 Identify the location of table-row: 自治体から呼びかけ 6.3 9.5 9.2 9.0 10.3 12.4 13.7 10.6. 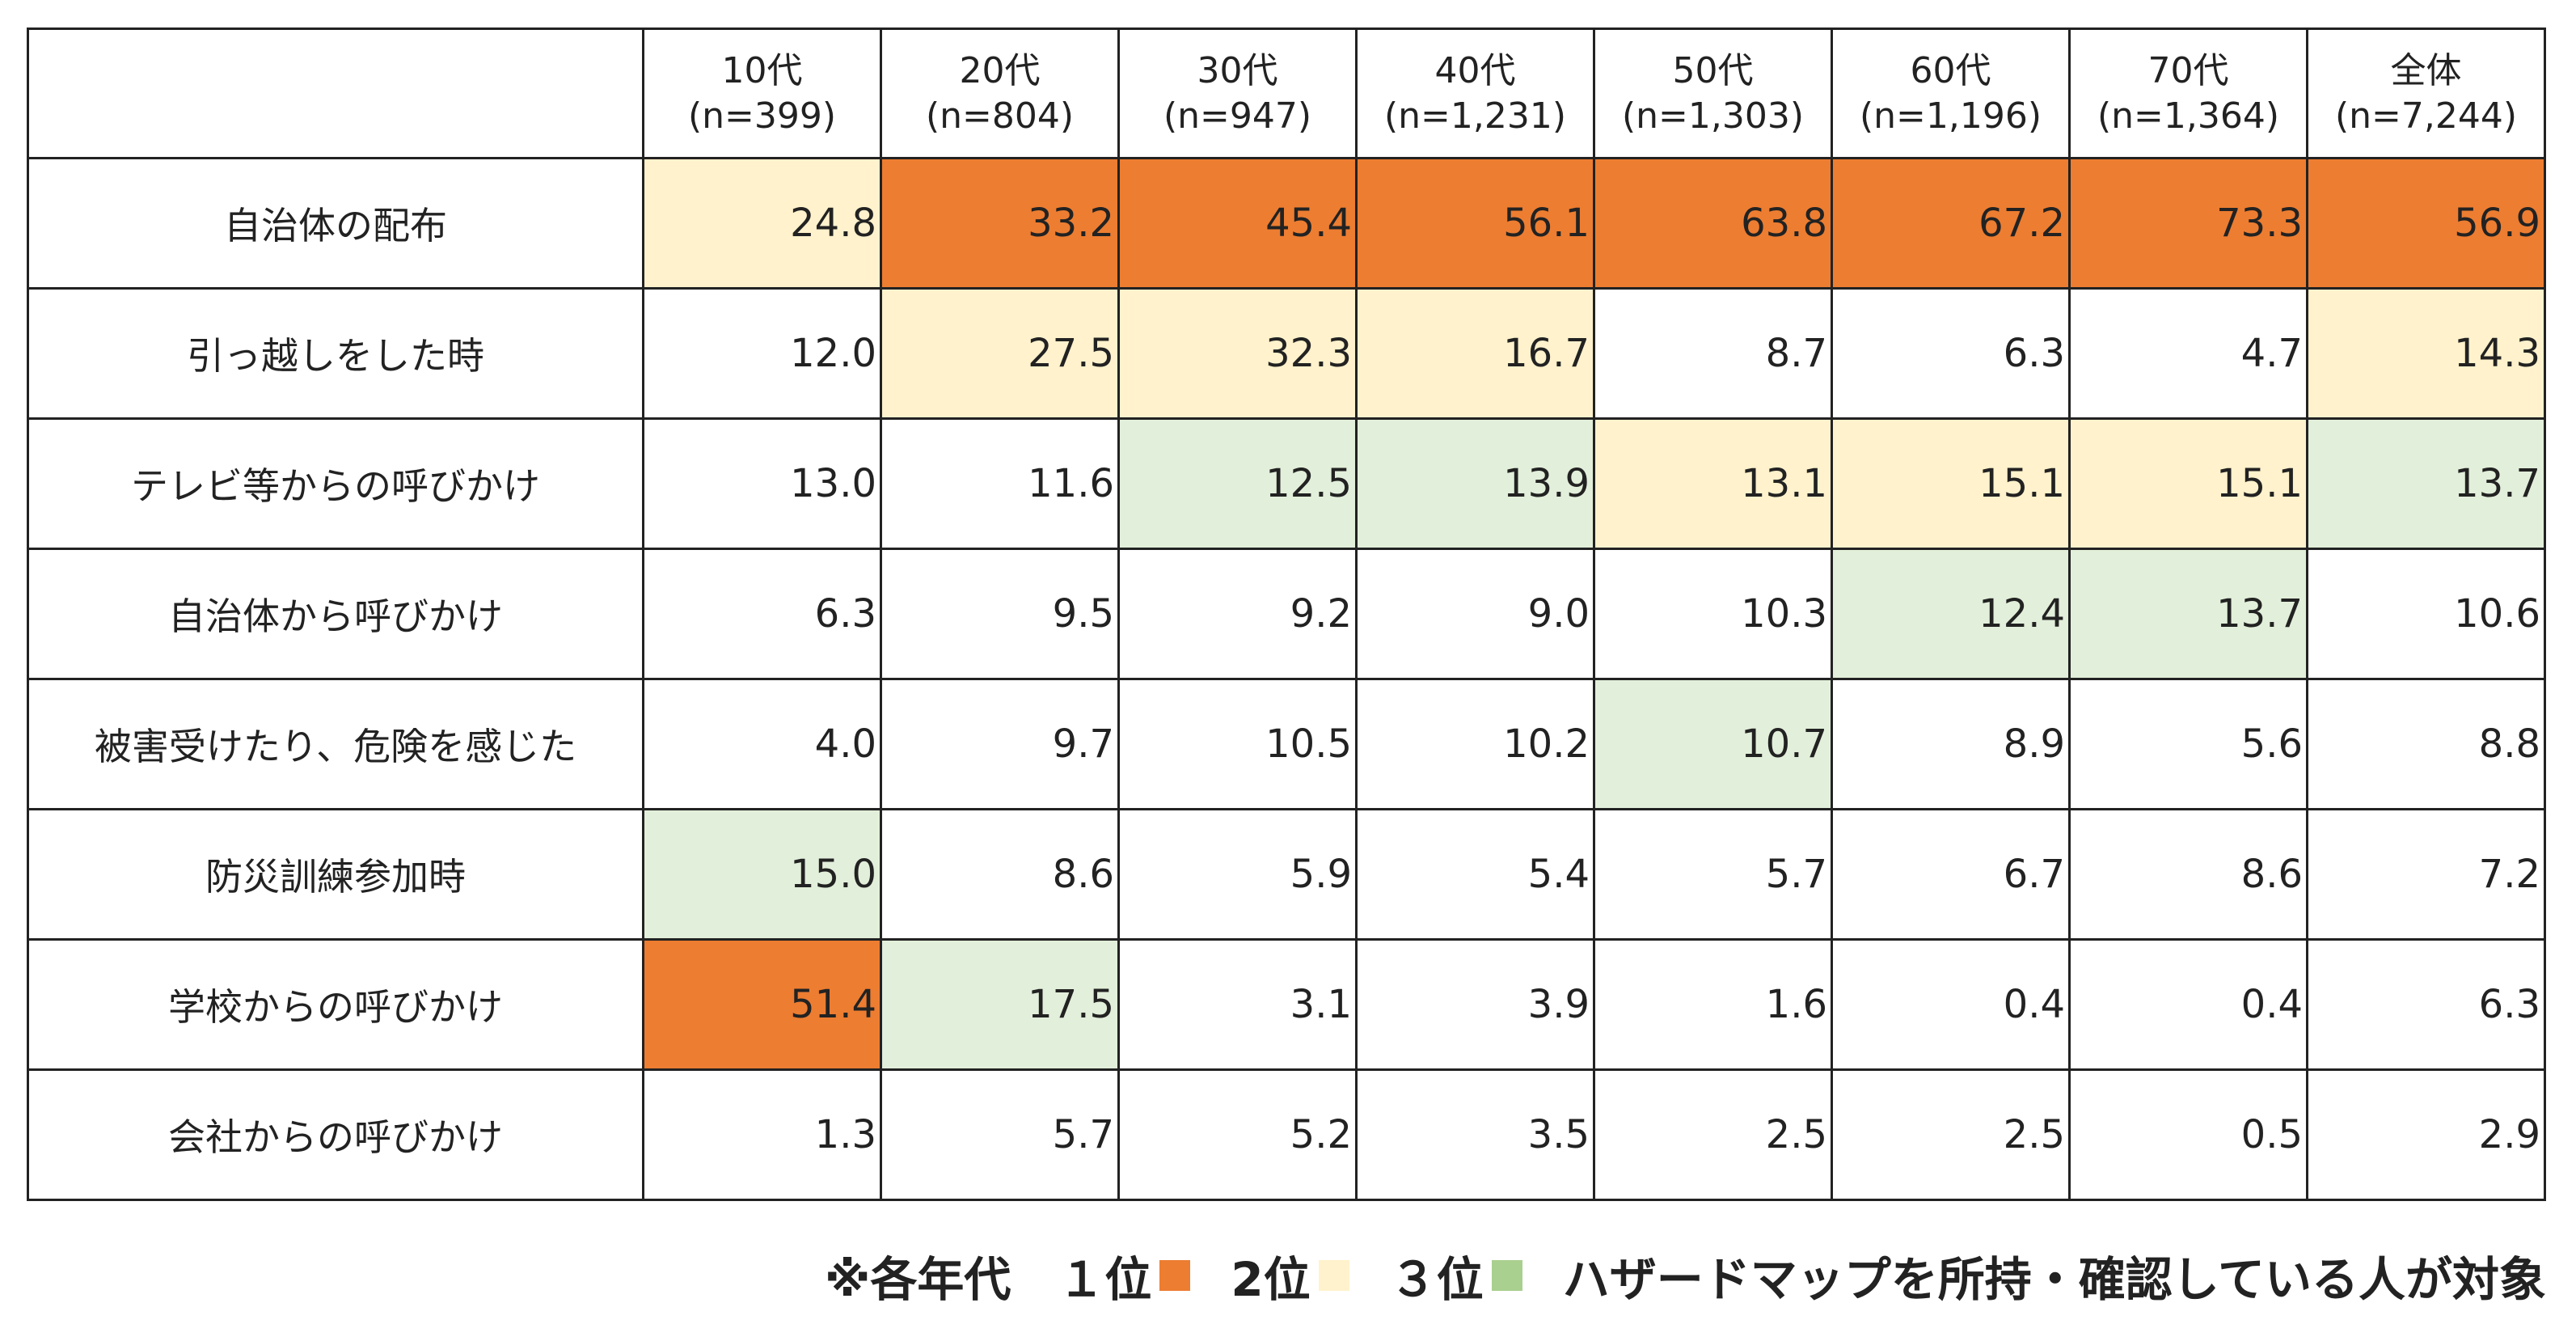
(1286, 614).